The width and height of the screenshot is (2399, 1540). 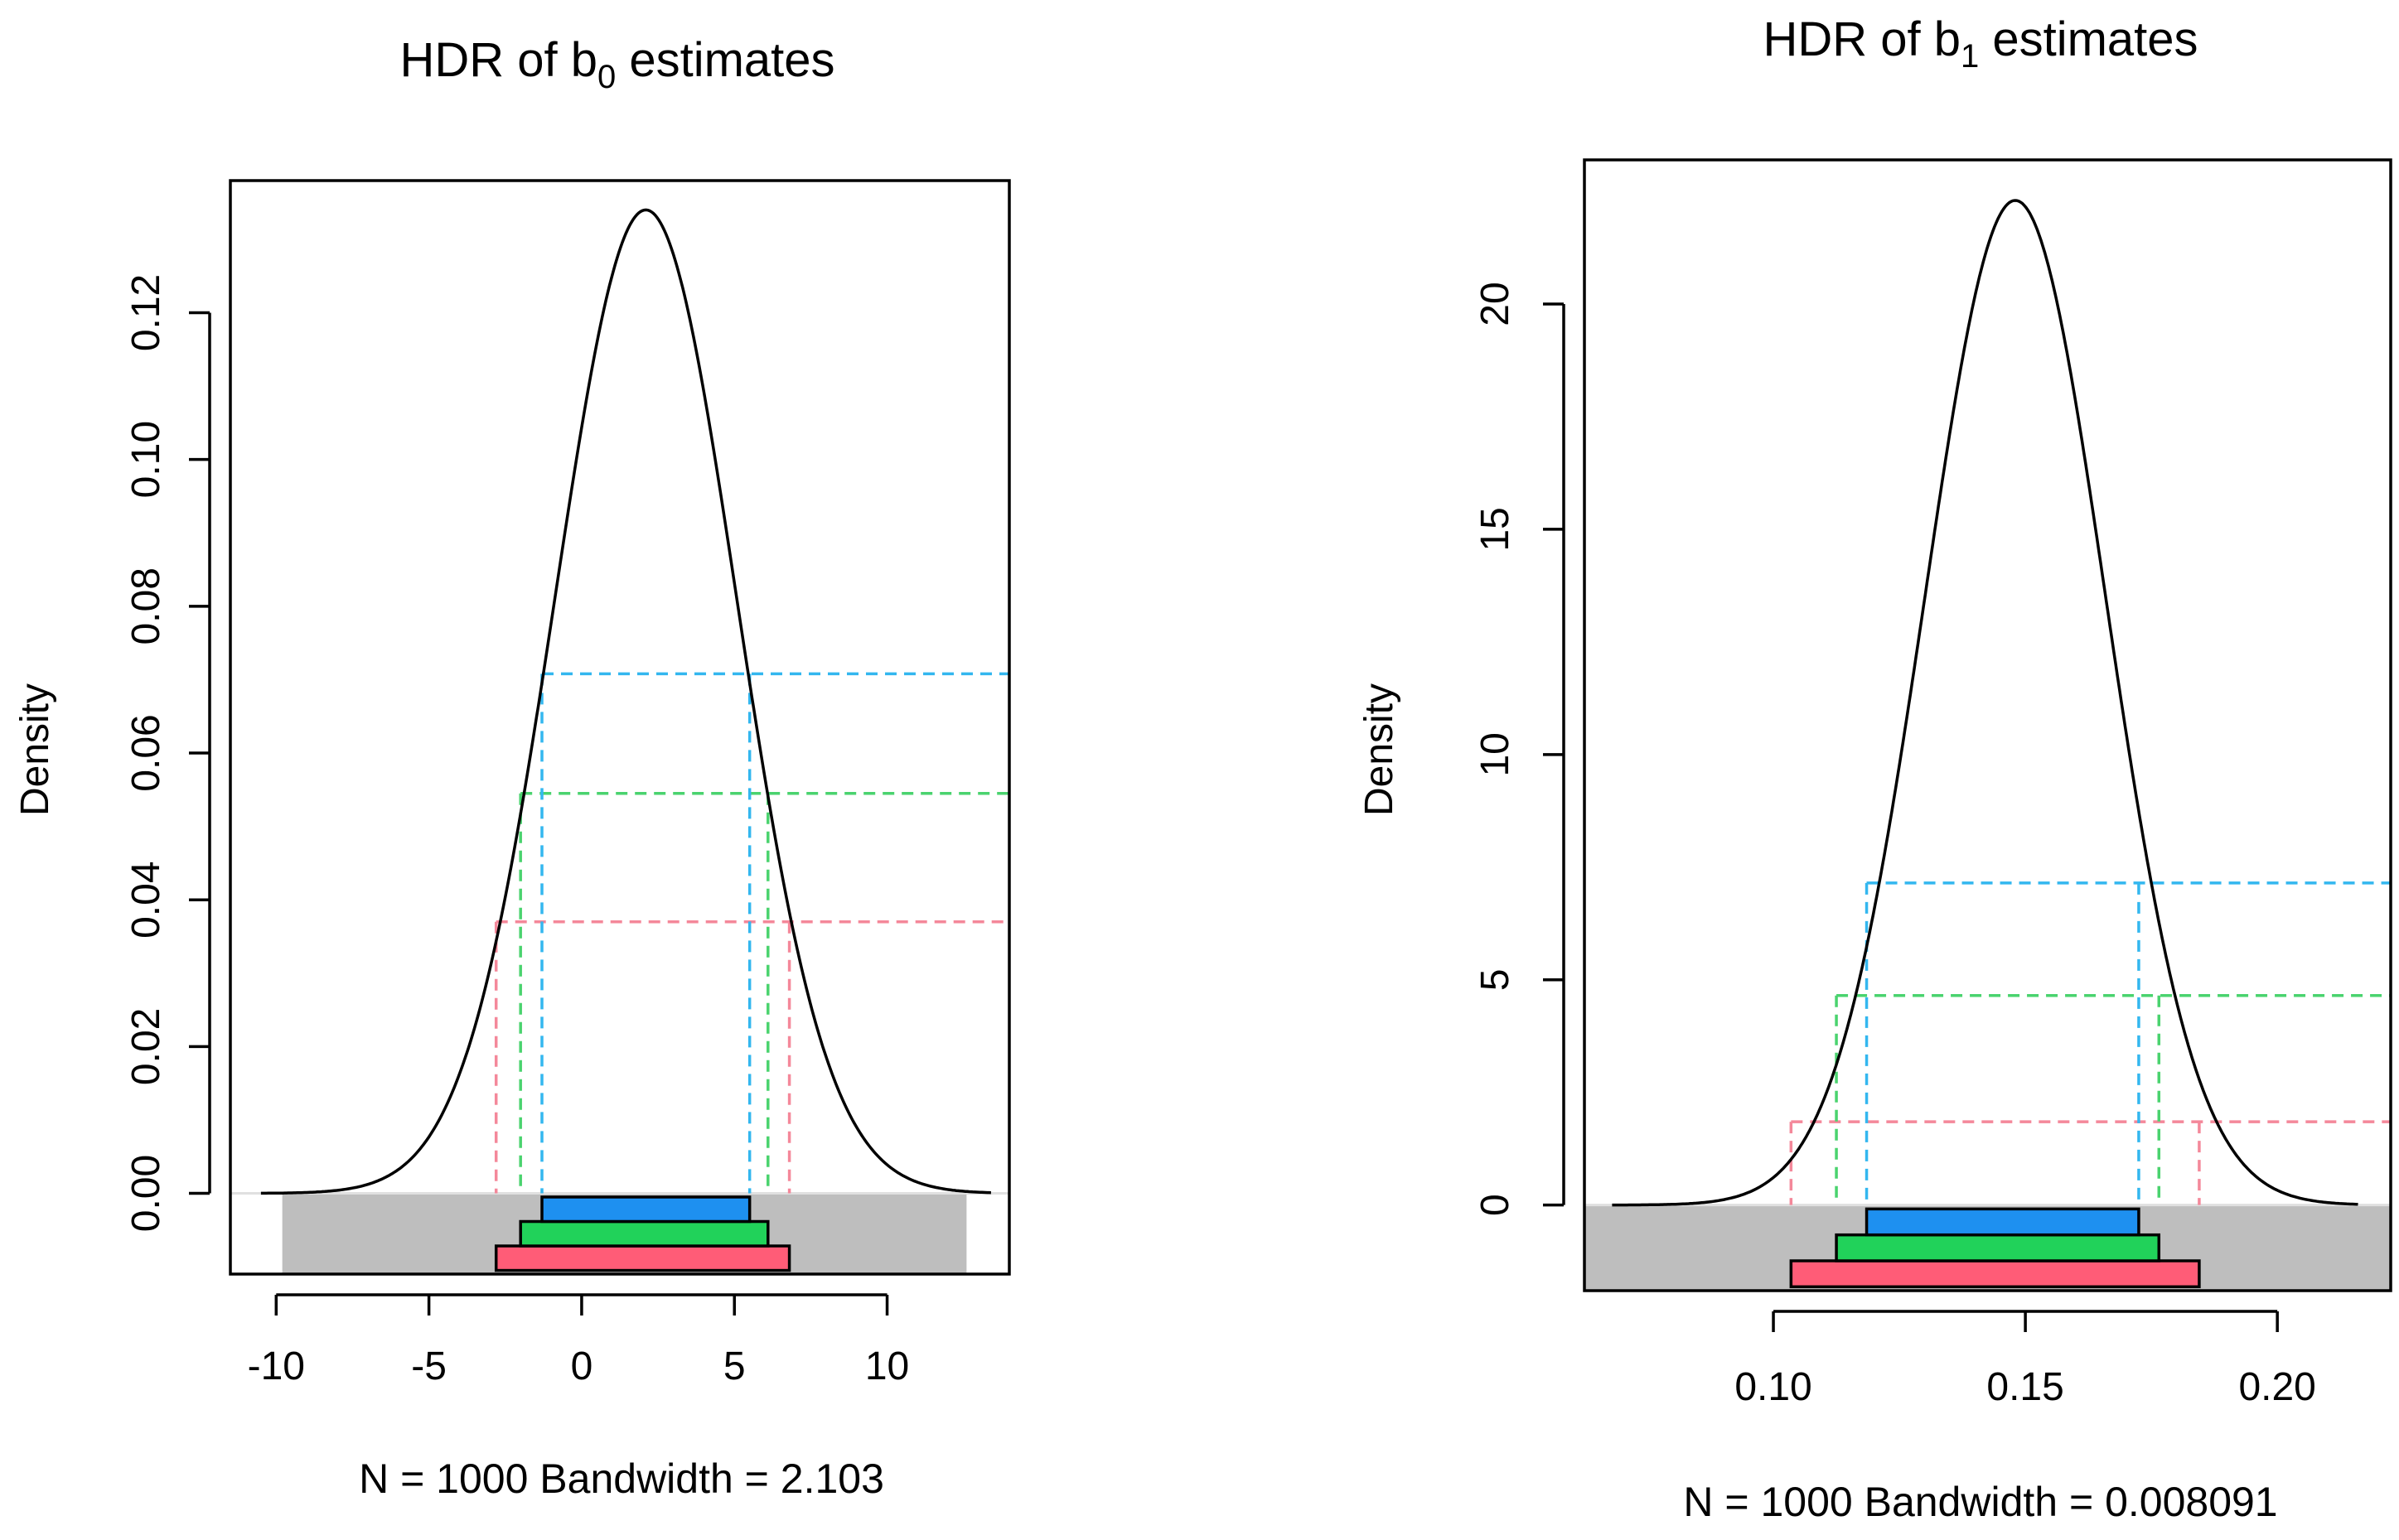 What do you see at coordinates (1379, 749) in the screenshot?
I see `y-axis-label-b1: Density` at bounding box center [1379, 749].